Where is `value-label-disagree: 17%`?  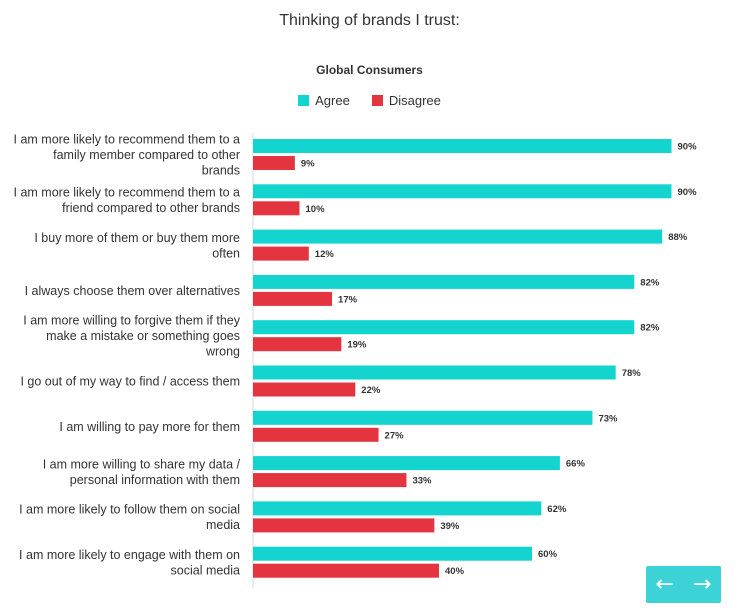
value-label-disagree: 17% is located at coordinates (348, 299).